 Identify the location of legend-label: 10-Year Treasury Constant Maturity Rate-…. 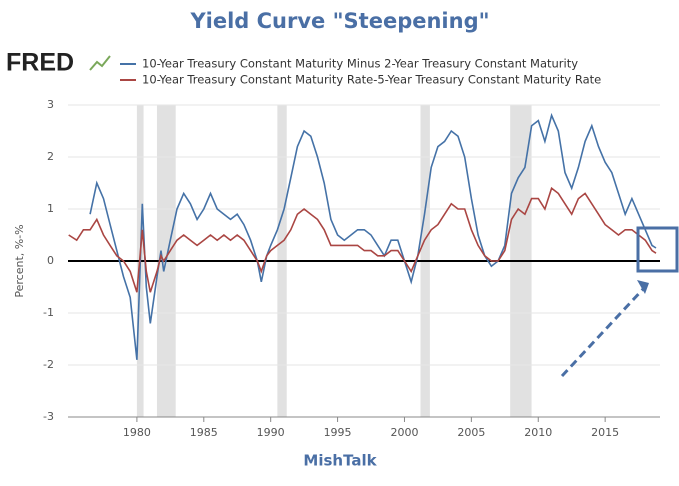
(371, 80).